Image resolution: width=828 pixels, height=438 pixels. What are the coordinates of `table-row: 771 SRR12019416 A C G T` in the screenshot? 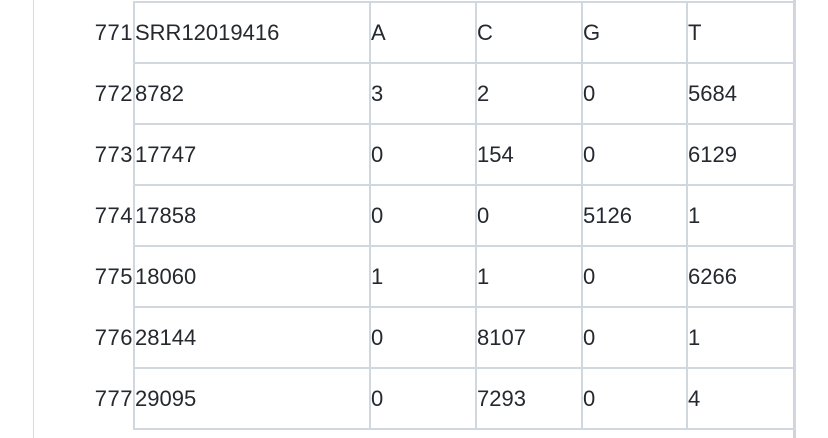 It's located at (415, 32).